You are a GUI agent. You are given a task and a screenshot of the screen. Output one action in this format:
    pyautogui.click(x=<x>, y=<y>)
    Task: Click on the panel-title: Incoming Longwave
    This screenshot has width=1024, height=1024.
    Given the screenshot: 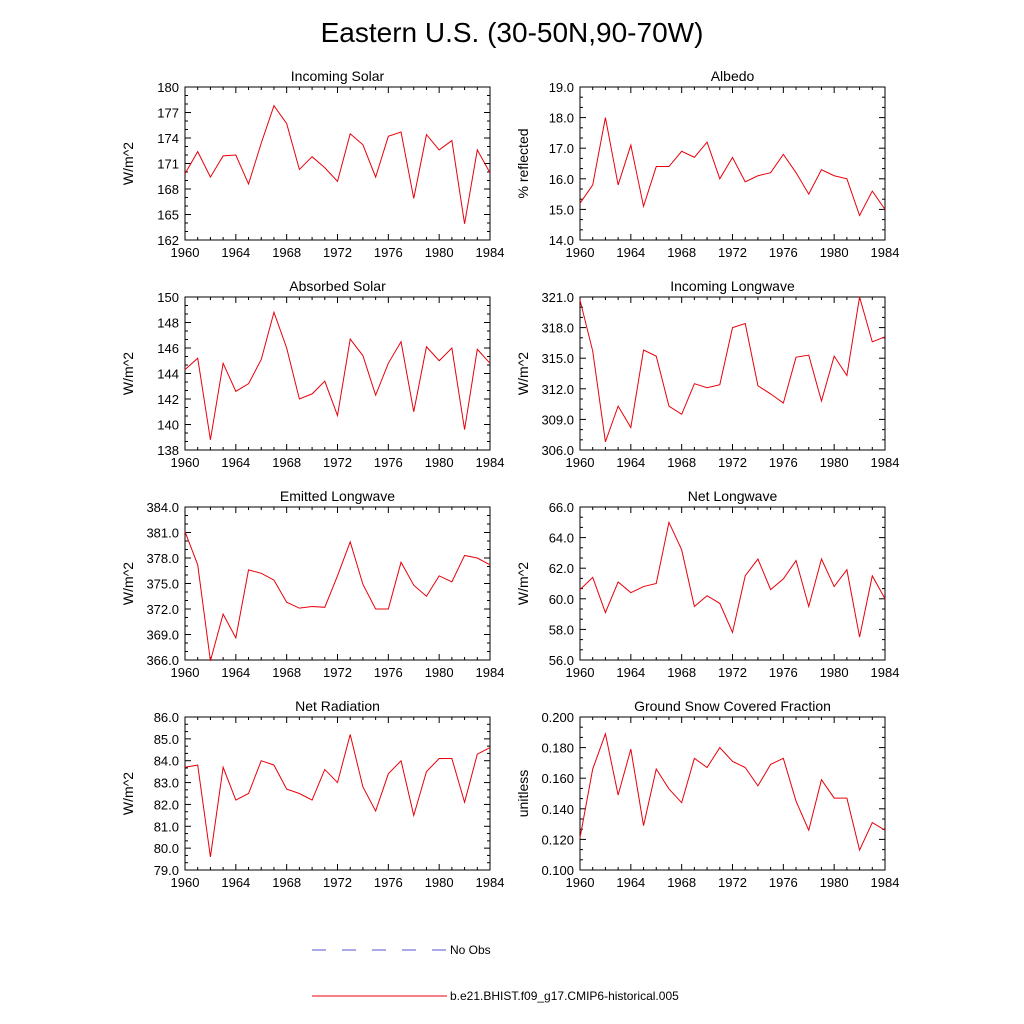 What is the action you would take?
    pyautogui.click(x=732, y=286)
    